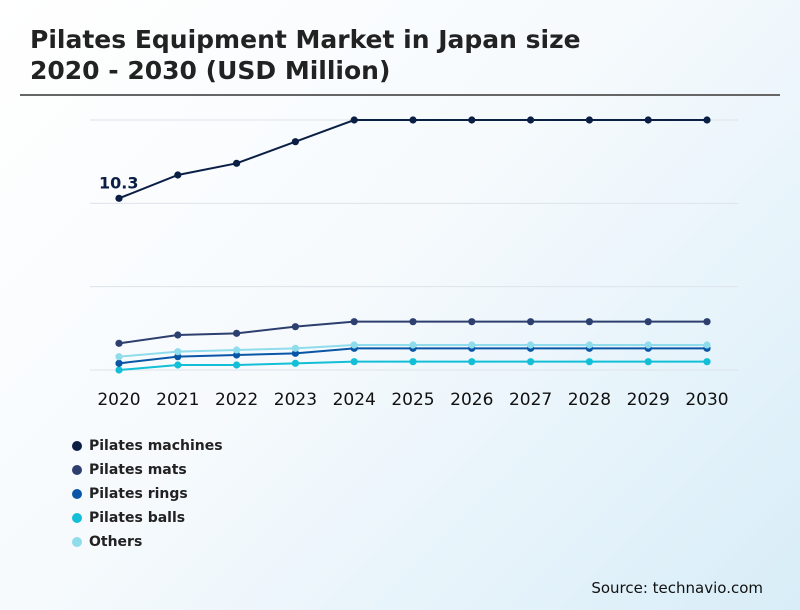 The height and width of the screenshot is (610, 800). I want to click on legend-label: Pilates balls, so click(137, 518).